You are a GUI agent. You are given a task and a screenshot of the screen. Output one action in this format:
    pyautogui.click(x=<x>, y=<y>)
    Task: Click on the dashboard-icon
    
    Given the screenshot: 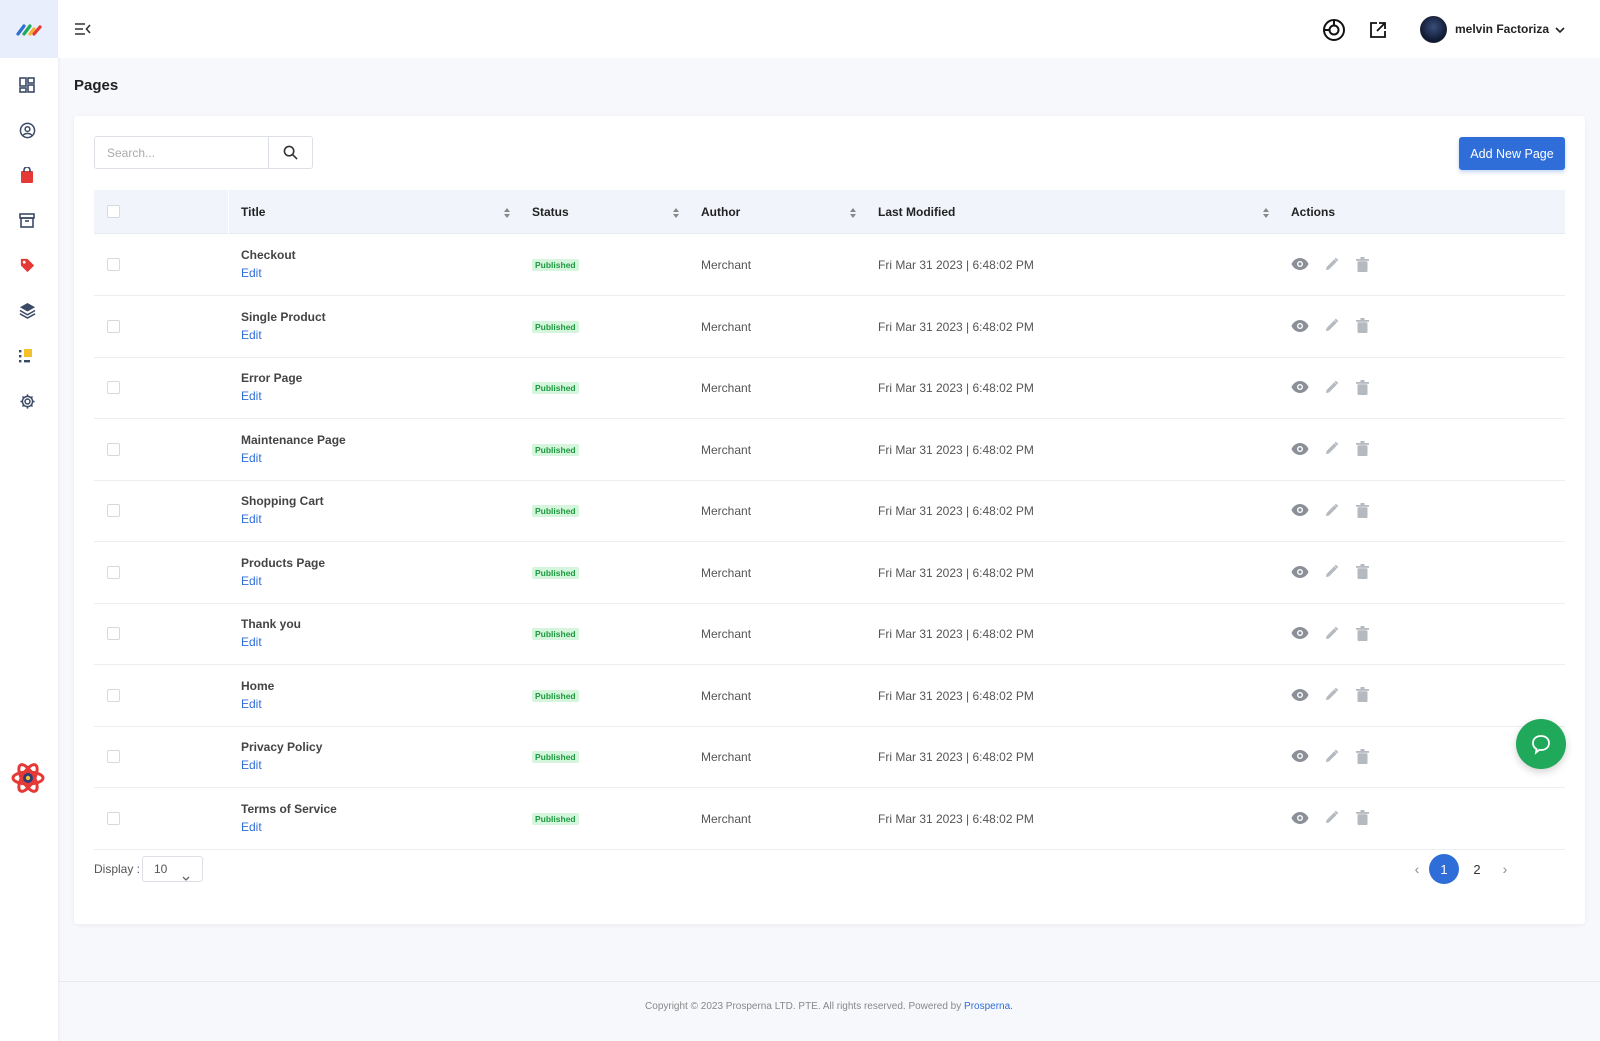 What is the action you would take?
    pyautogui.click(x=27, y=85)
    